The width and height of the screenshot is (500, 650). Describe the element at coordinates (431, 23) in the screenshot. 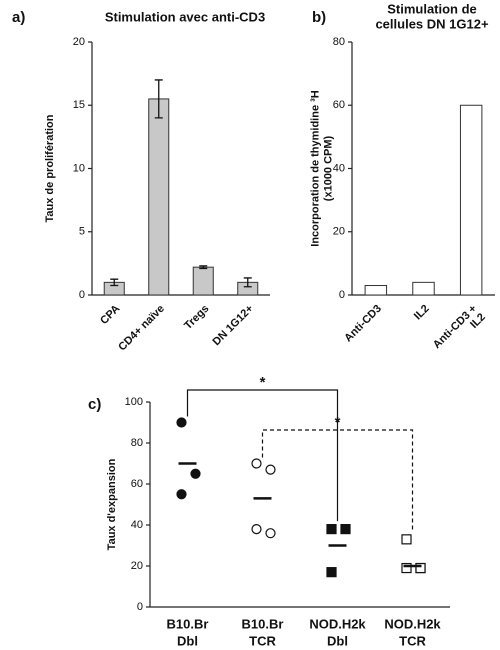

I see `chart-title: cellules DN 1G12+` at that location.